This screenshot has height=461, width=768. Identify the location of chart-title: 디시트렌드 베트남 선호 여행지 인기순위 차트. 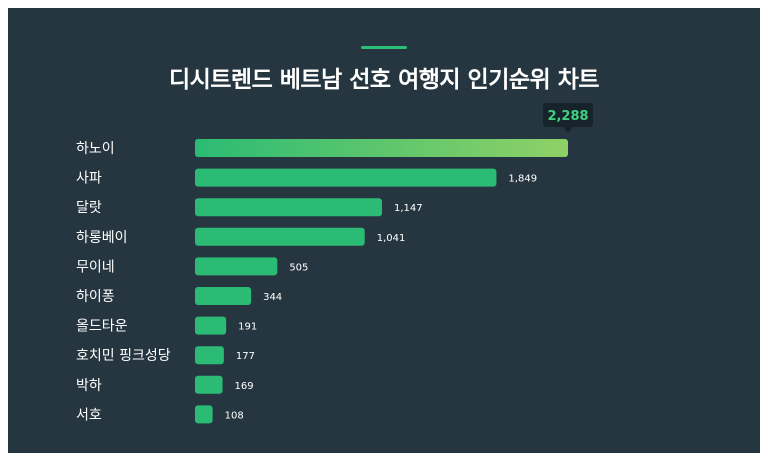
(384, 80).